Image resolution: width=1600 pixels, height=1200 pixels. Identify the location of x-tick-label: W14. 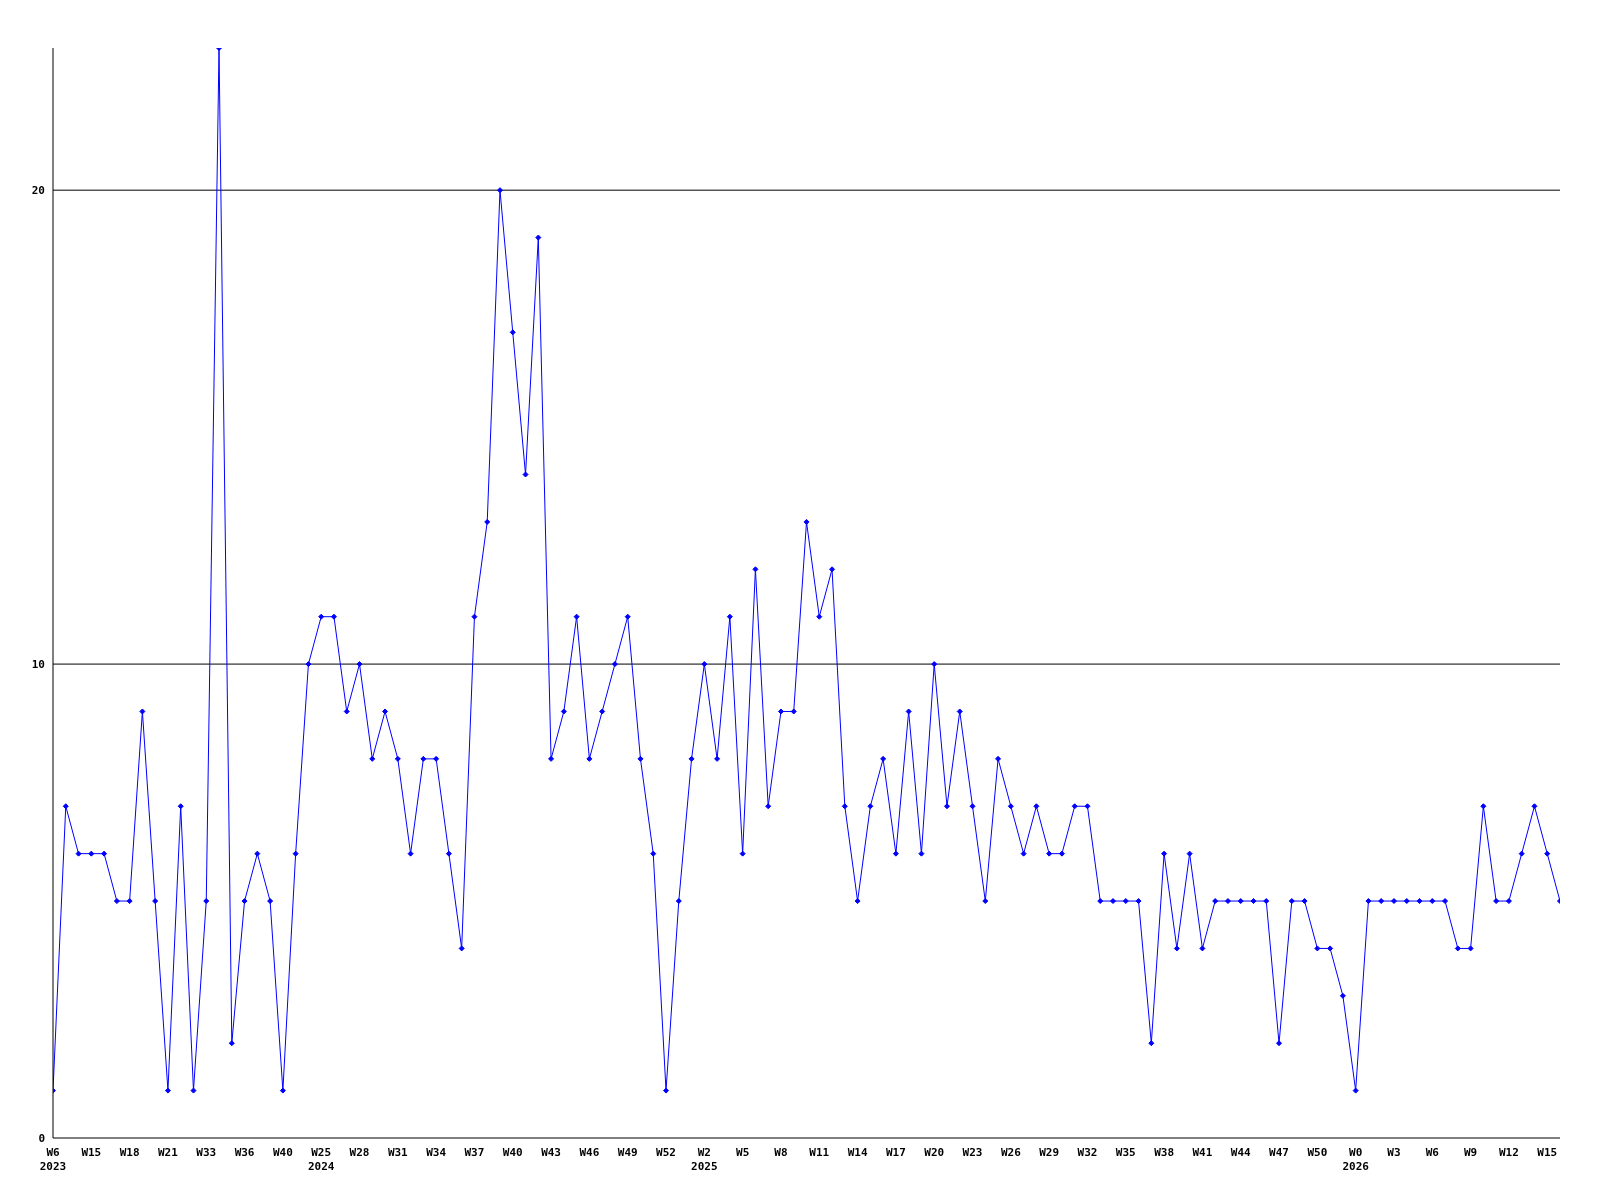
(857, 1152).